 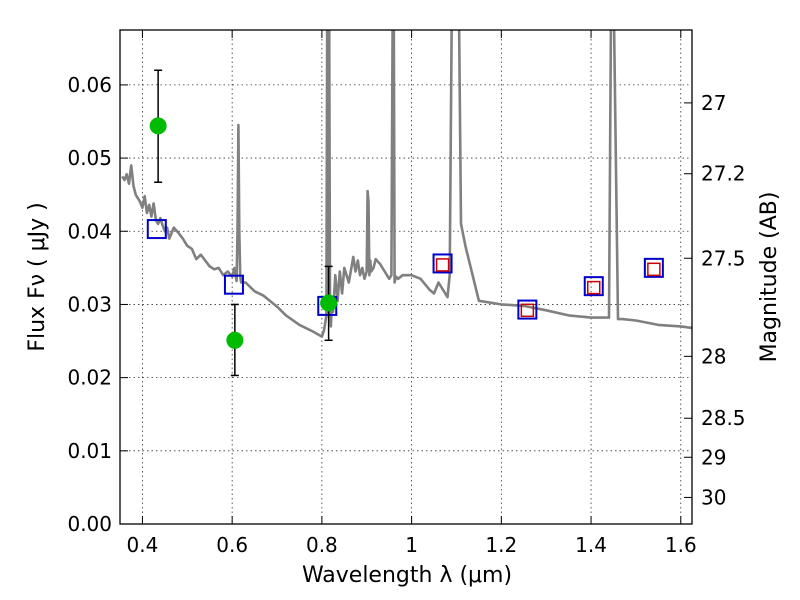 I want to click on y-tick-label: 0.03, so click(x=89, y=304).